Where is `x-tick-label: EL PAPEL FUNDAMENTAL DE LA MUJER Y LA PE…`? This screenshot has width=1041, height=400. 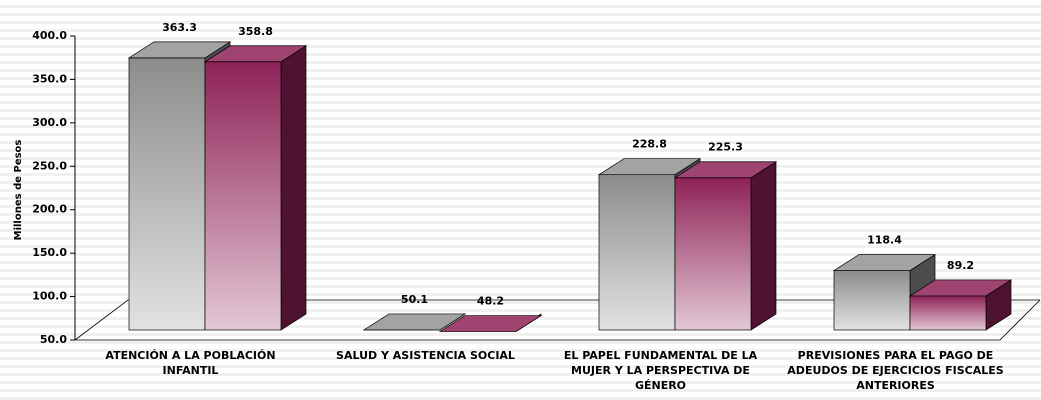
x-tick-label: EL PAPEL FUNDAMENTAL DE LA MUJER Y LA PE… is located at coordinates (660, 370).